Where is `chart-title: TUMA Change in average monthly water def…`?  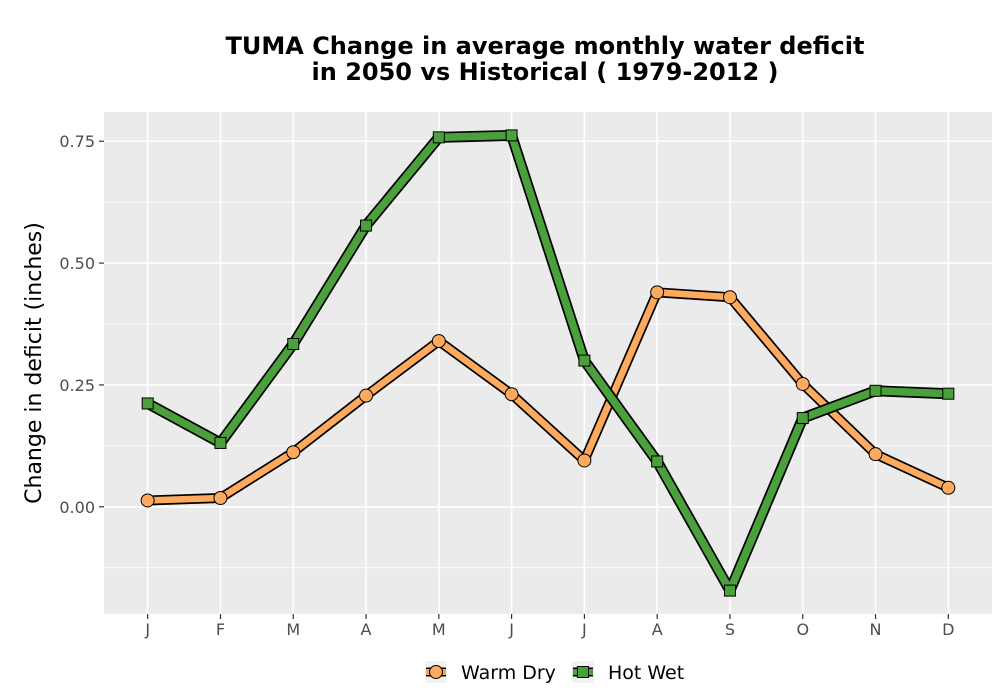 chart-title: TUMA Change in average monthly water def… is located at coordinates (545, 59).